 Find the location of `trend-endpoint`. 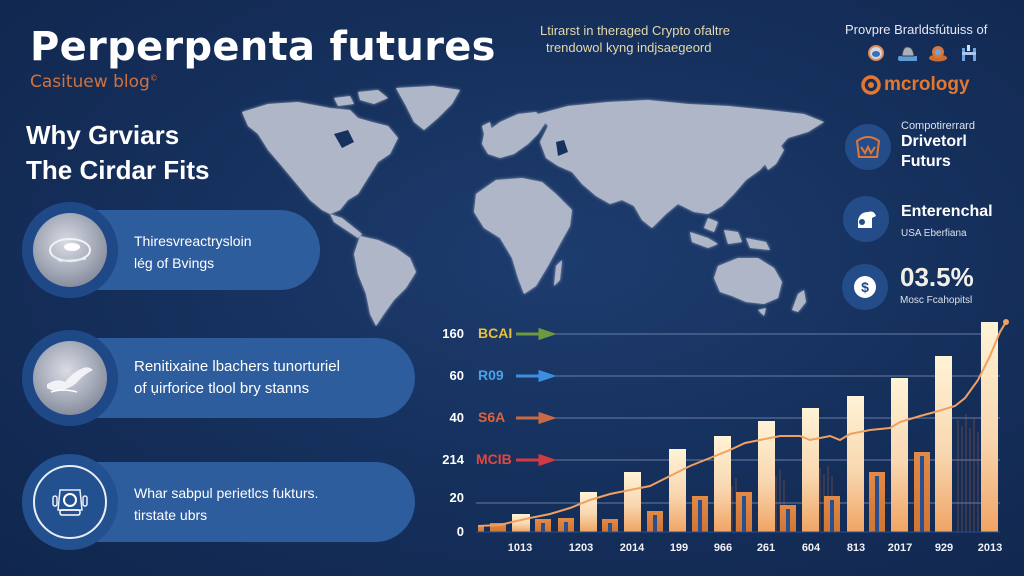

trend-endpoint is located at coordinates (1006, 322).